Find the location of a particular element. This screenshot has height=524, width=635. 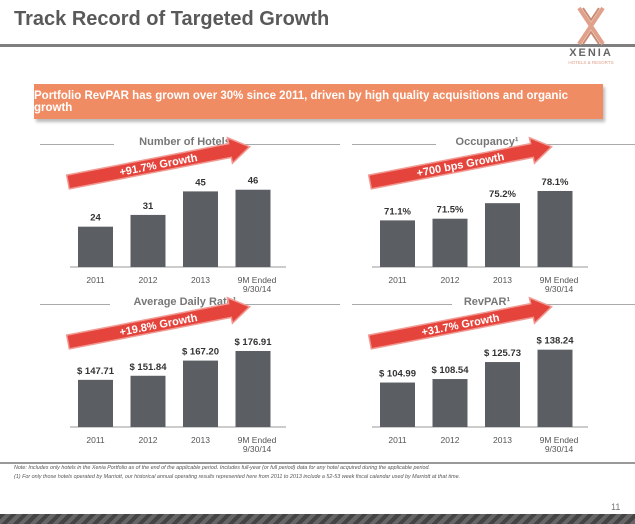

xenia-emblem-icon is located at coordinates (591, 26).